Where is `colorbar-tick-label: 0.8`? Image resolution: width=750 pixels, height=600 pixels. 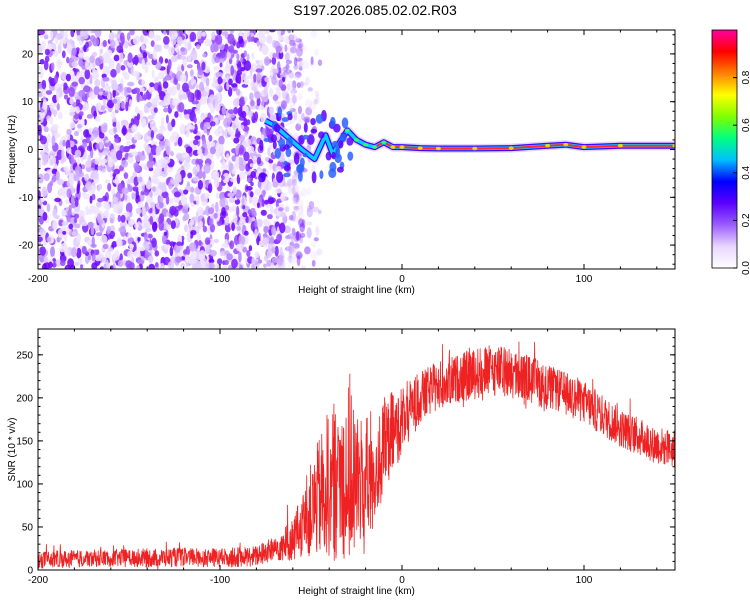 colorbar-tick-label: 0.8 is located at coordinates (745, 77).